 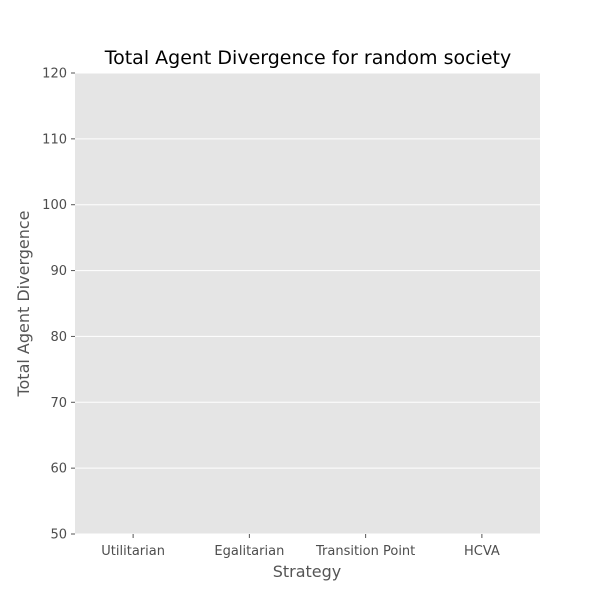 I want to click on y-tick-label: 50, so click(x=58, y=535).